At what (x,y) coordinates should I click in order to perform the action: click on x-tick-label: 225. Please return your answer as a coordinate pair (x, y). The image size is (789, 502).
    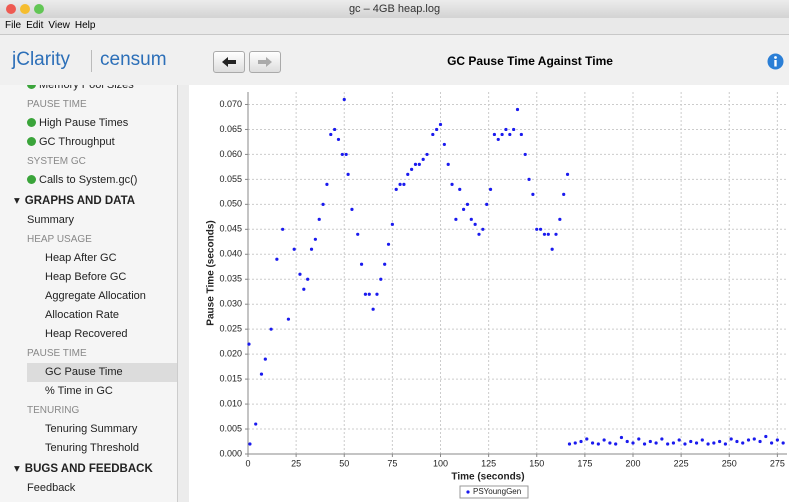
    Looking at the image, I should click on (681, 463).